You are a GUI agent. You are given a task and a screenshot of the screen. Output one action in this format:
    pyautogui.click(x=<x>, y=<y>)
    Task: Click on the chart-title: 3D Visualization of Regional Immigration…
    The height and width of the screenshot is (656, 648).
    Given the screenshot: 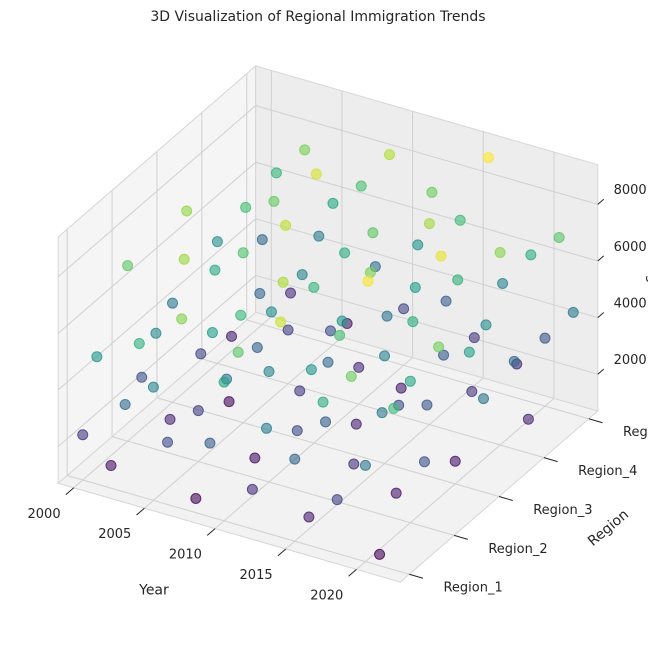 What is the action you would take?
    pyautogui.click(x=317, y=17)
    